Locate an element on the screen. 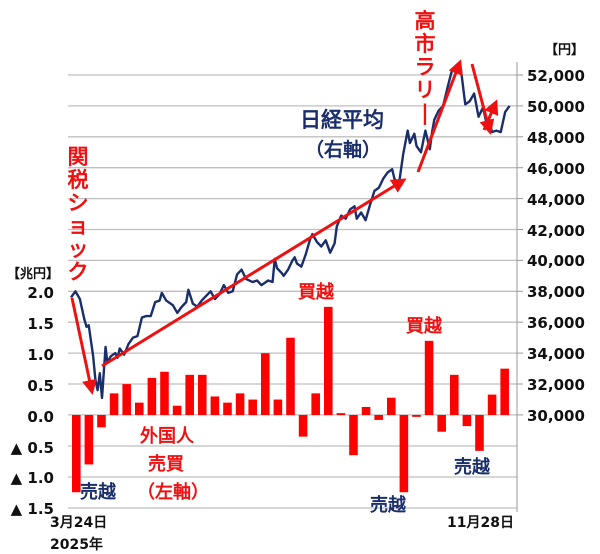 The width and height of the screenshot is (600, 554). left-axis-tick: ▲ 1.5 is located at coordinates (32, 509).